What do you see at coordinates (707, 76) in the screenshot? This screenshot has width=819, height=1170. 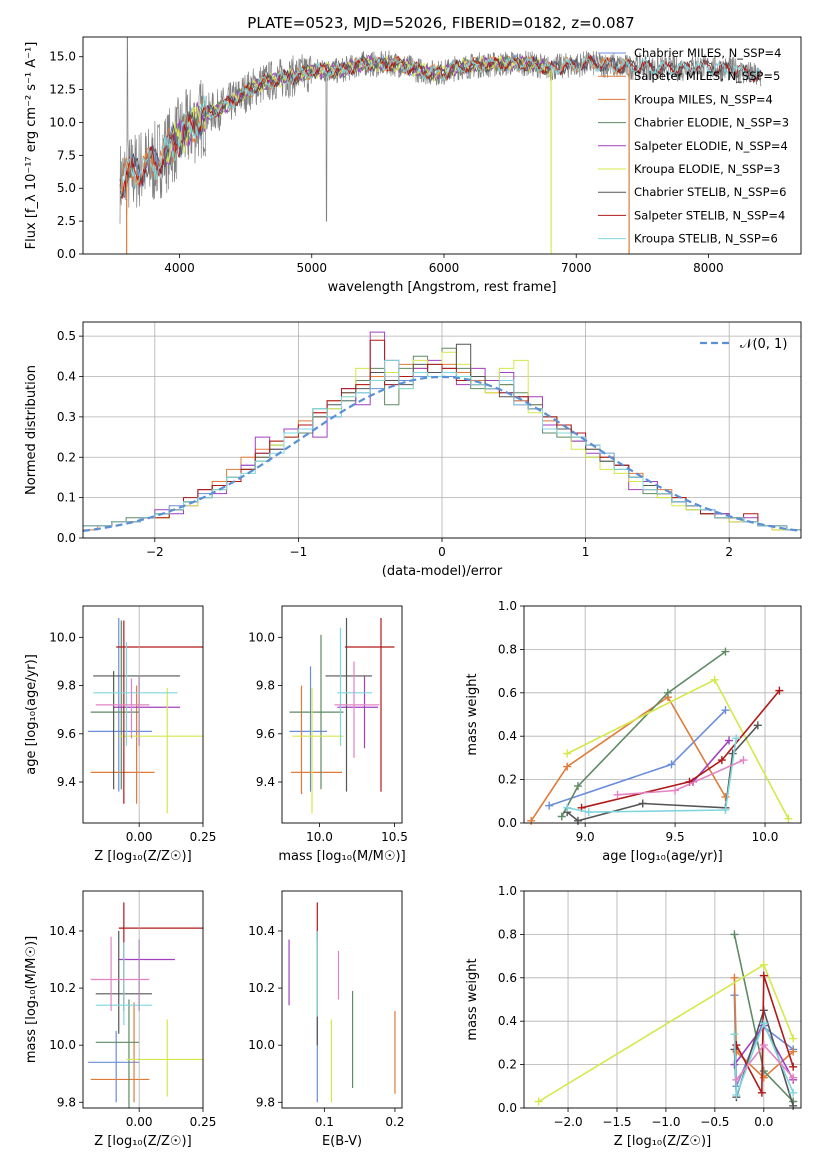 I see `legend-entry: Salpeter MILES, N_SSP=5` at bounding box center [707, 76].